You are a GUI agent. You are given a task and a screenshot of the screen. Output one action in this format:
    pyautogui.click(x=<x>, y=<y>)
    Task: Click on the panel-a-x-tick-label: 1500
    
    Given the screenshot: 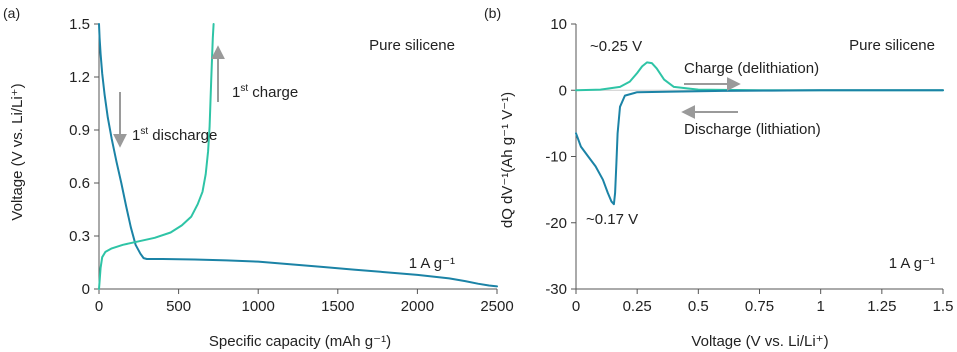 What is the action you would take?
    pyautogui.click(x=337, y=306)
    